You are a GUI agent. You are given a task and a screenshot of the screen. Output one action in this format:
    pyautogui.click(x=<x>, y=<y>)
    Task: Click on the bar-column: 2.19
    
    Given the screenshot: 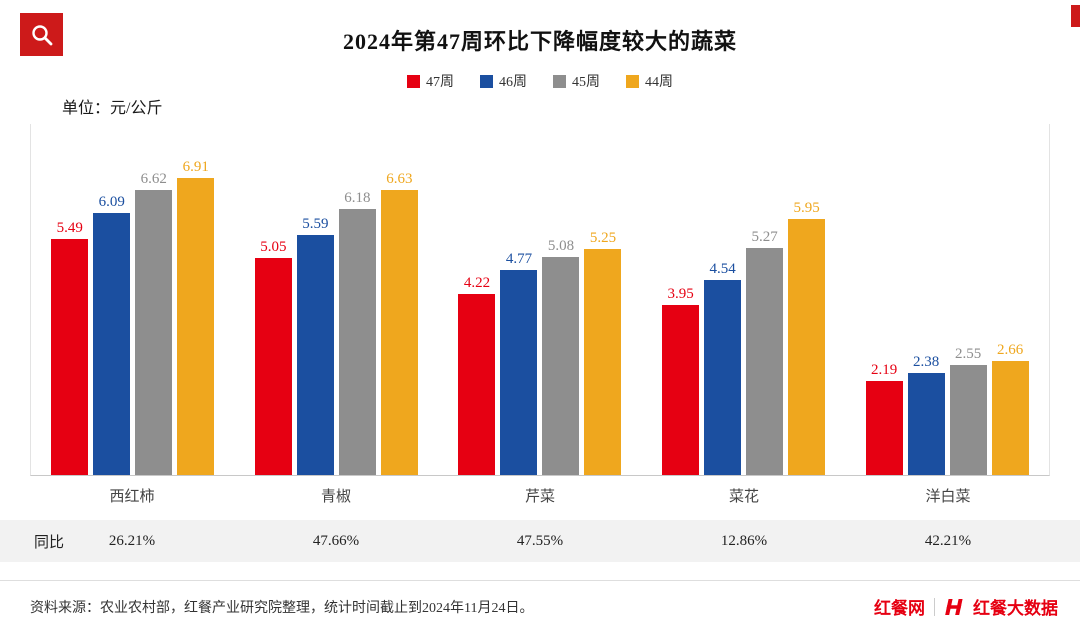 What is the action you would take?
    pyautogui.click(x=884, y=418)
    